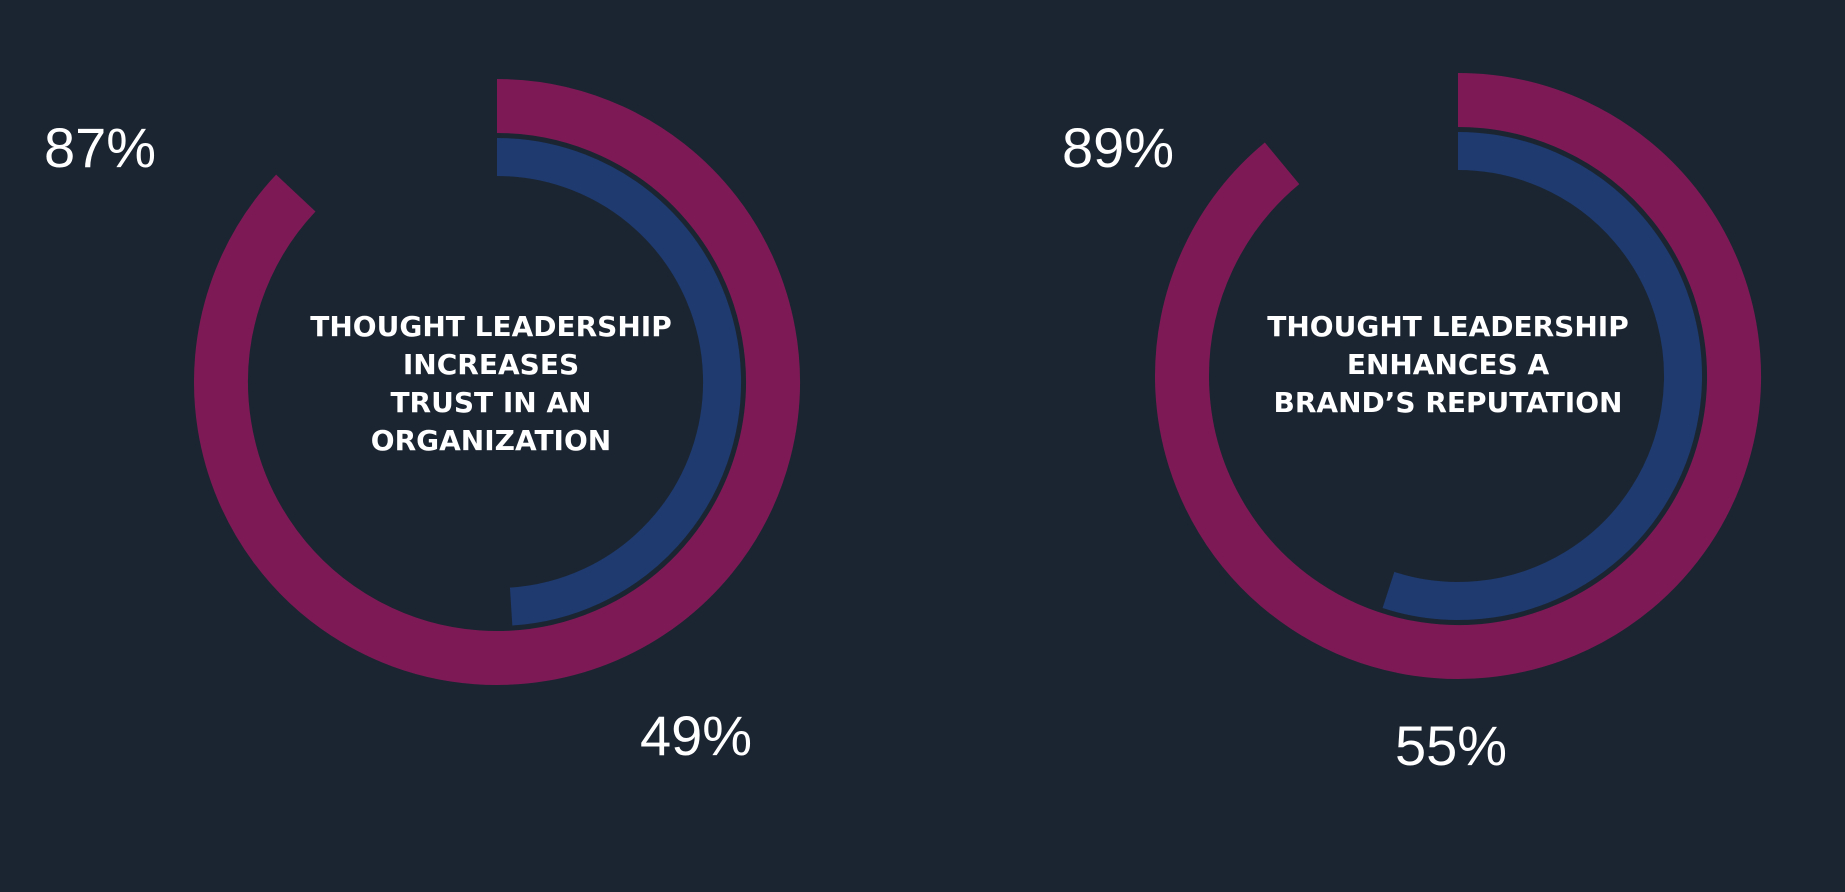  Describe the element at coordinates (696, 735) in the screenshot. I see `chart-1-inner-value-label: 49%` at that location.